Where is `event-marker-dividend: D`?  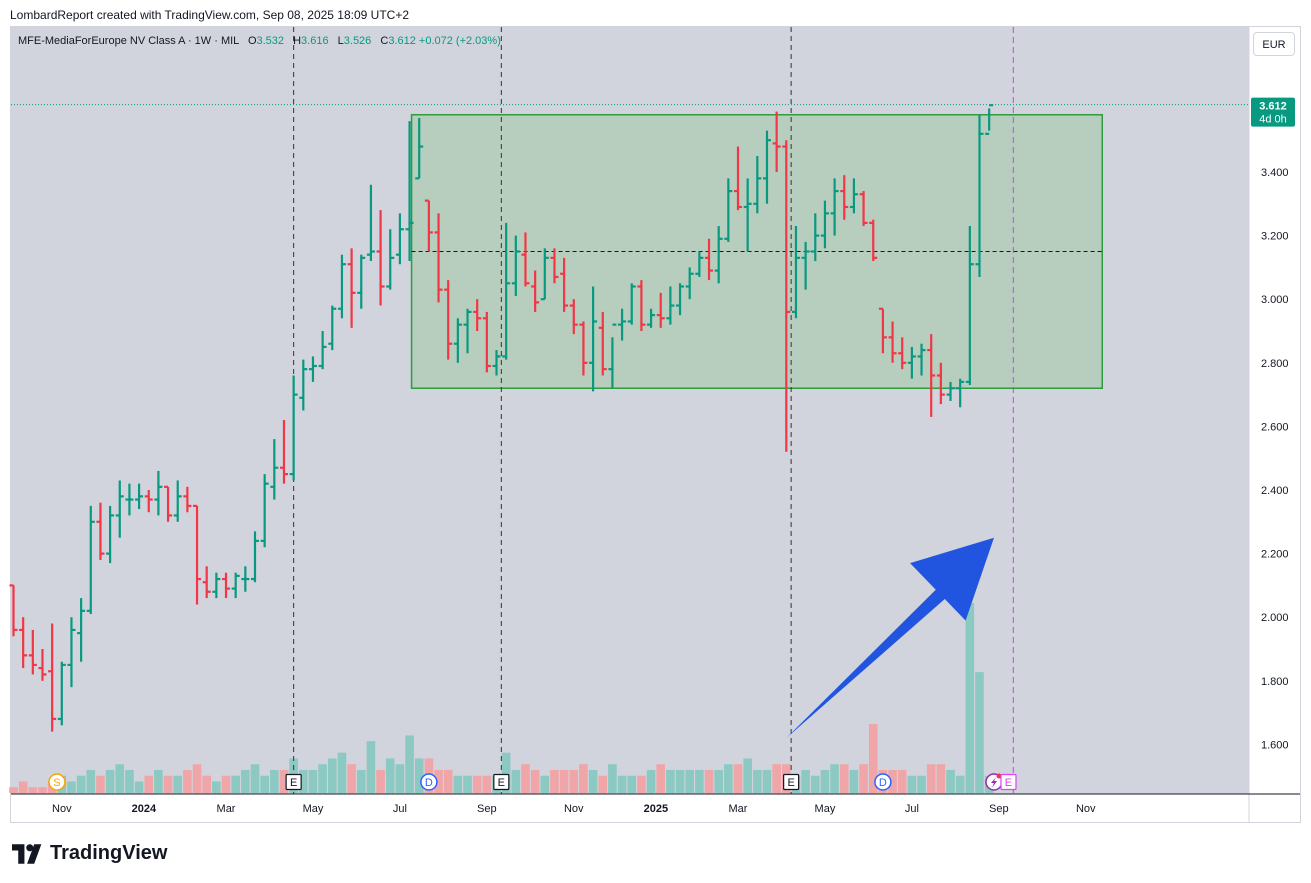
event-marker-dividend: D is located at coordinates (429, 782).